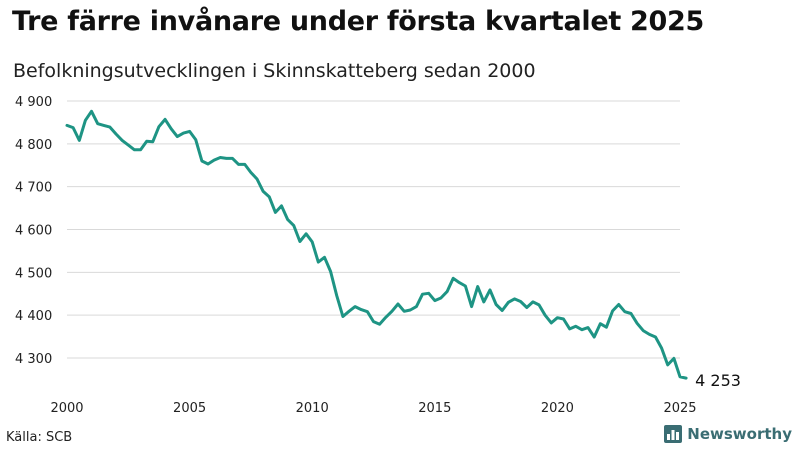 The height and width of the screenshot is (450, 800). What do you see at coordinates (39, 437) in the screenshot?
I see `source-note: Källa: SCB` at bounding box center [39, 437].